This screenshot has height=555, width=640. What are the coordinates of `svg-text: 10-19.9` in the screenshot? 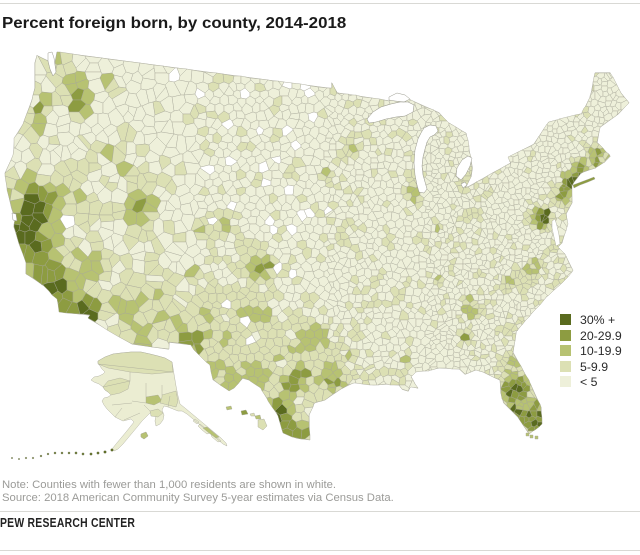 It's located at (601, 351).